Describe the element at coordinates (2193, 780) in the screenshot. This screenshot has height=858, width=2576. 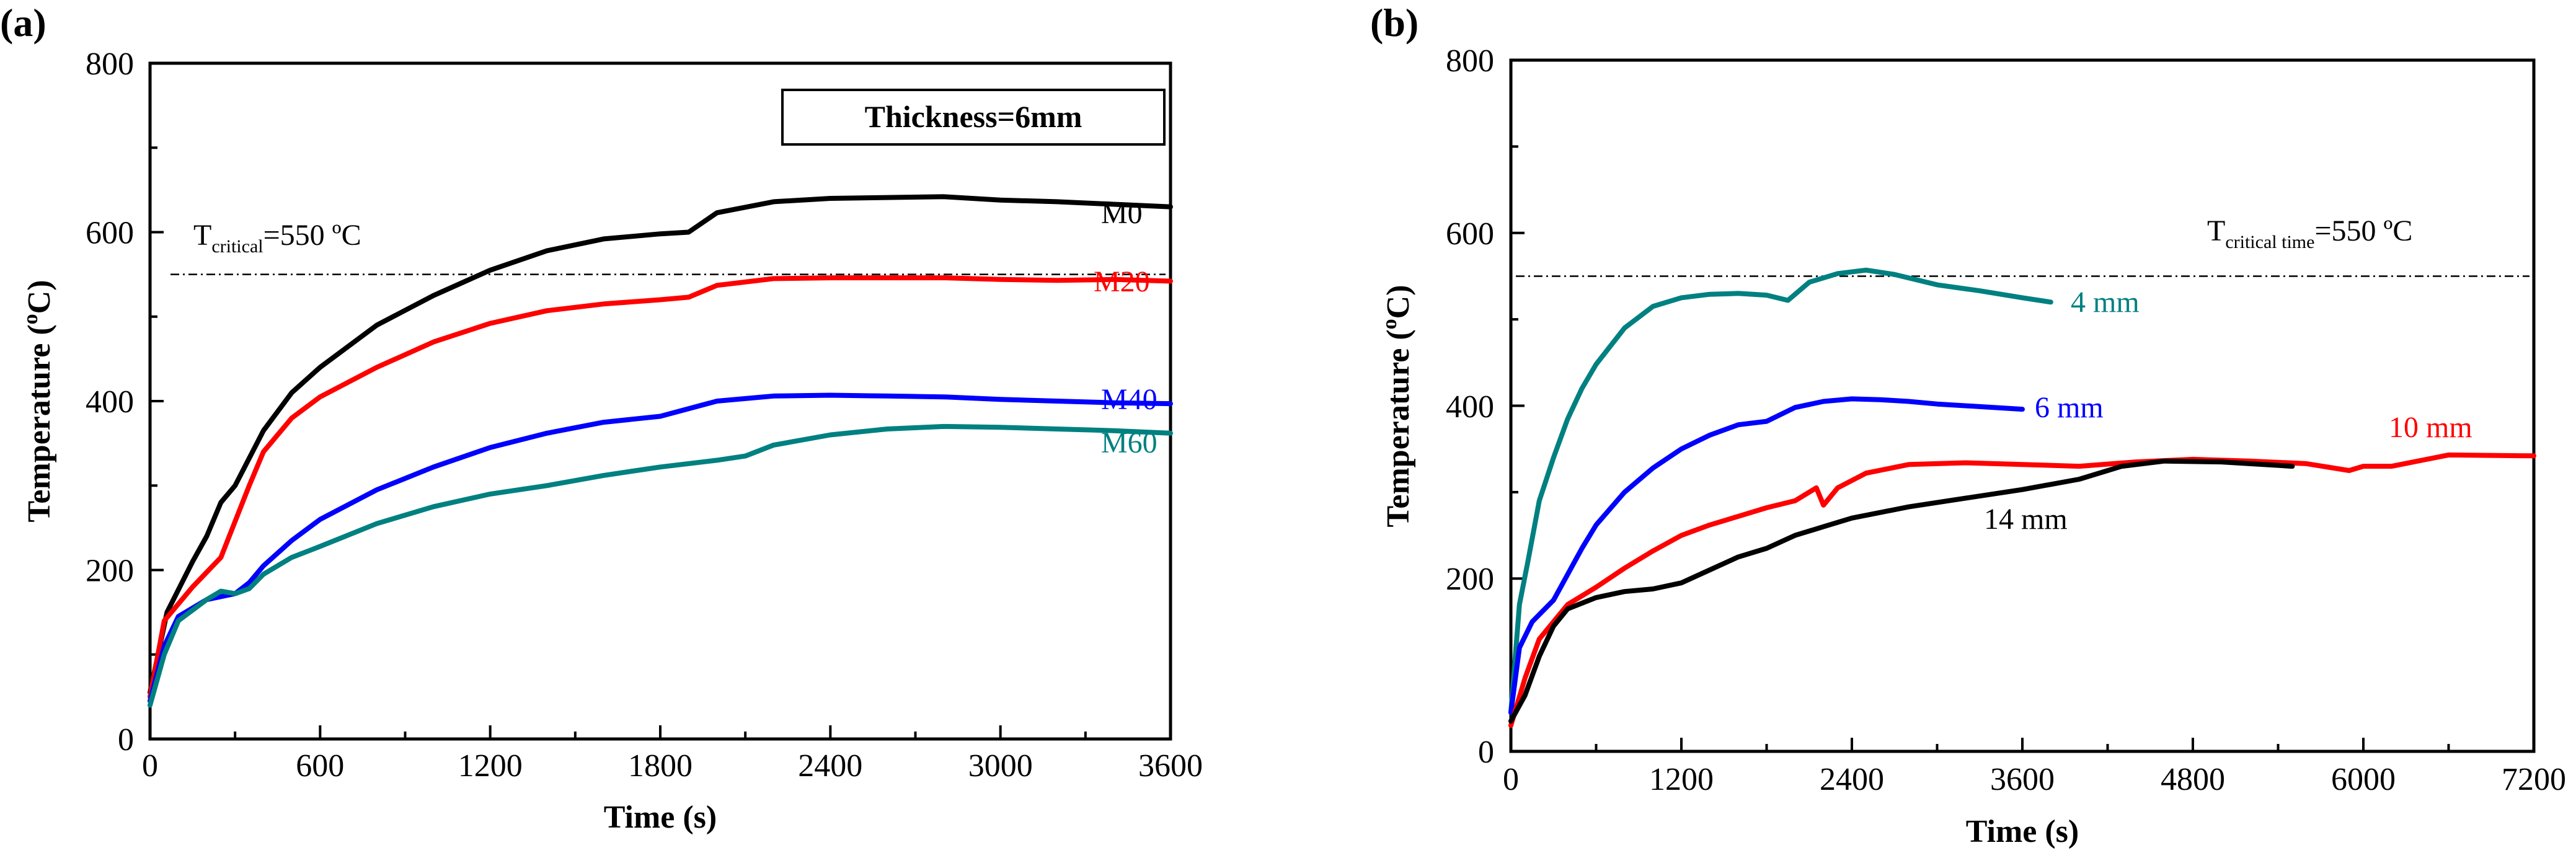
I see `x-tick-label: 4800` at that location.